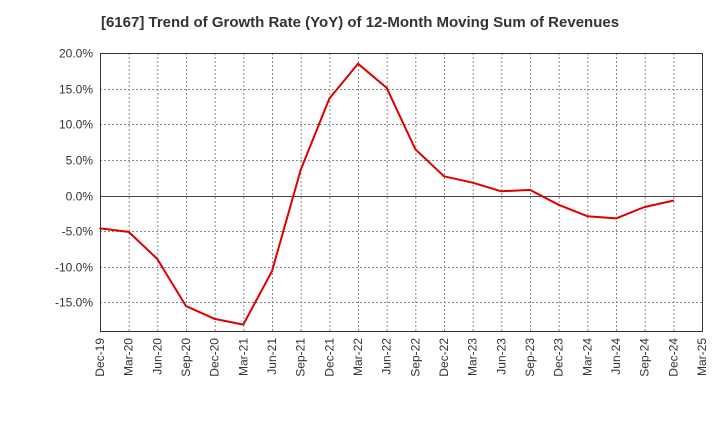  Describe the element at coordinates (645, 357) in the screenshot. I see `x-tick-label: Sep-24` at that location.